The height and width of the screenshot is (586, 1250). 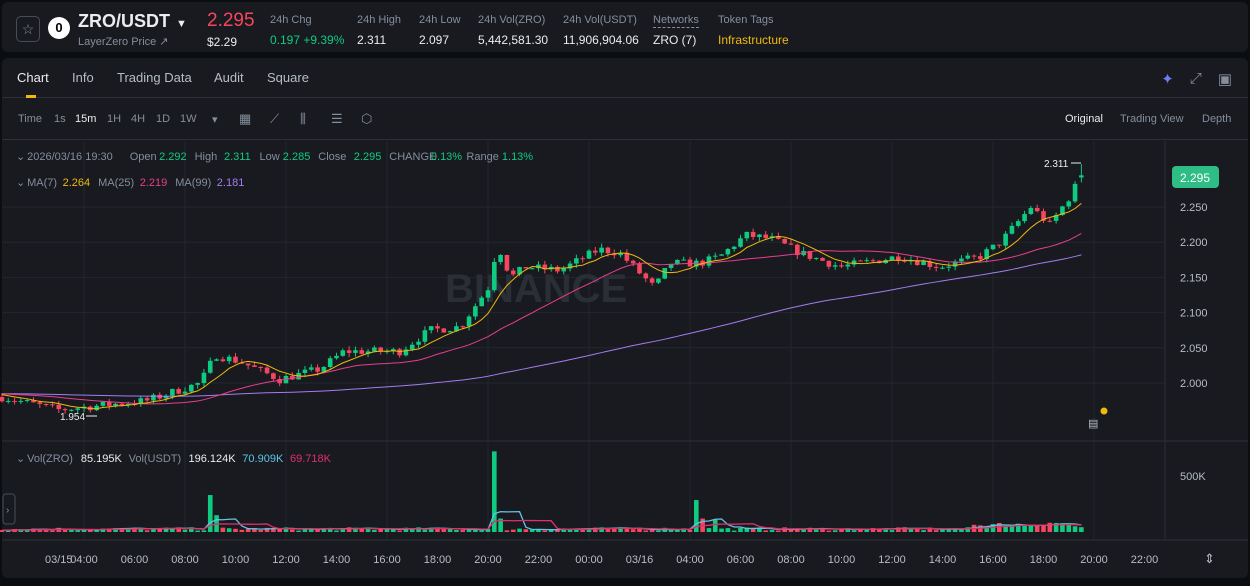 I want to click on tab-info: Info, so click(x=83, y=77).